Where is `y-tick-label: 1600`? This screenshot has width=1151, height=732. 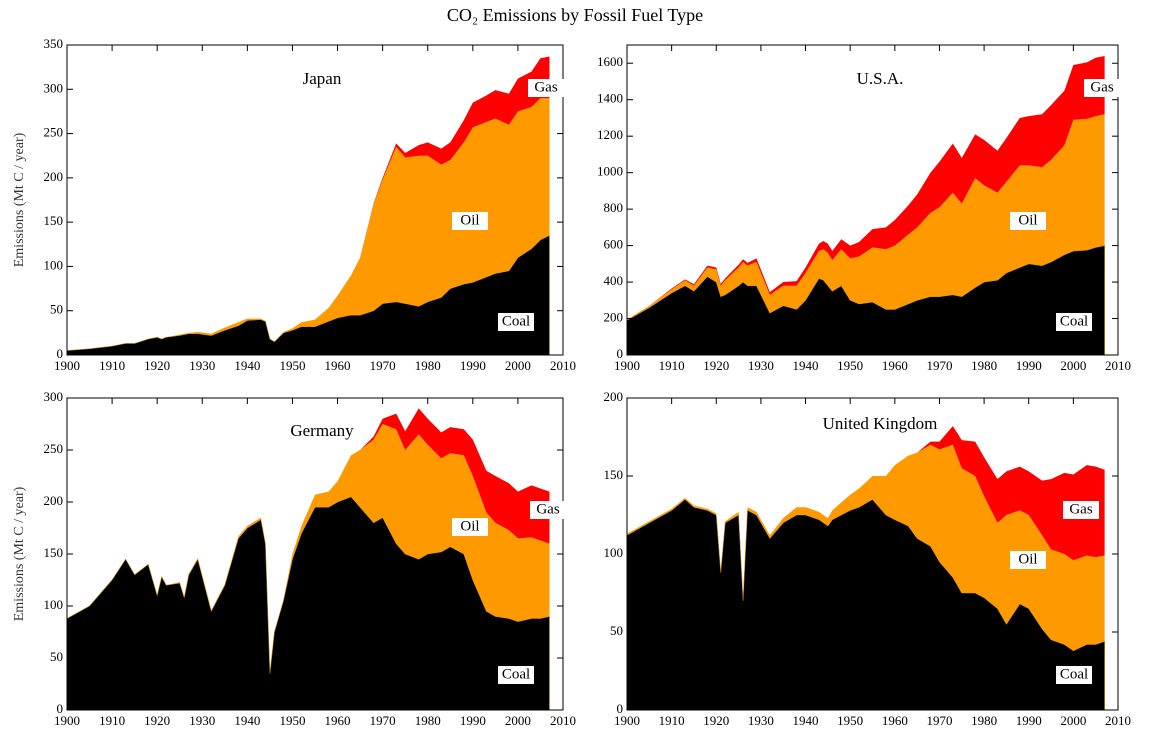 y-tick-label: 1600 is located at coordinates (610, 61).